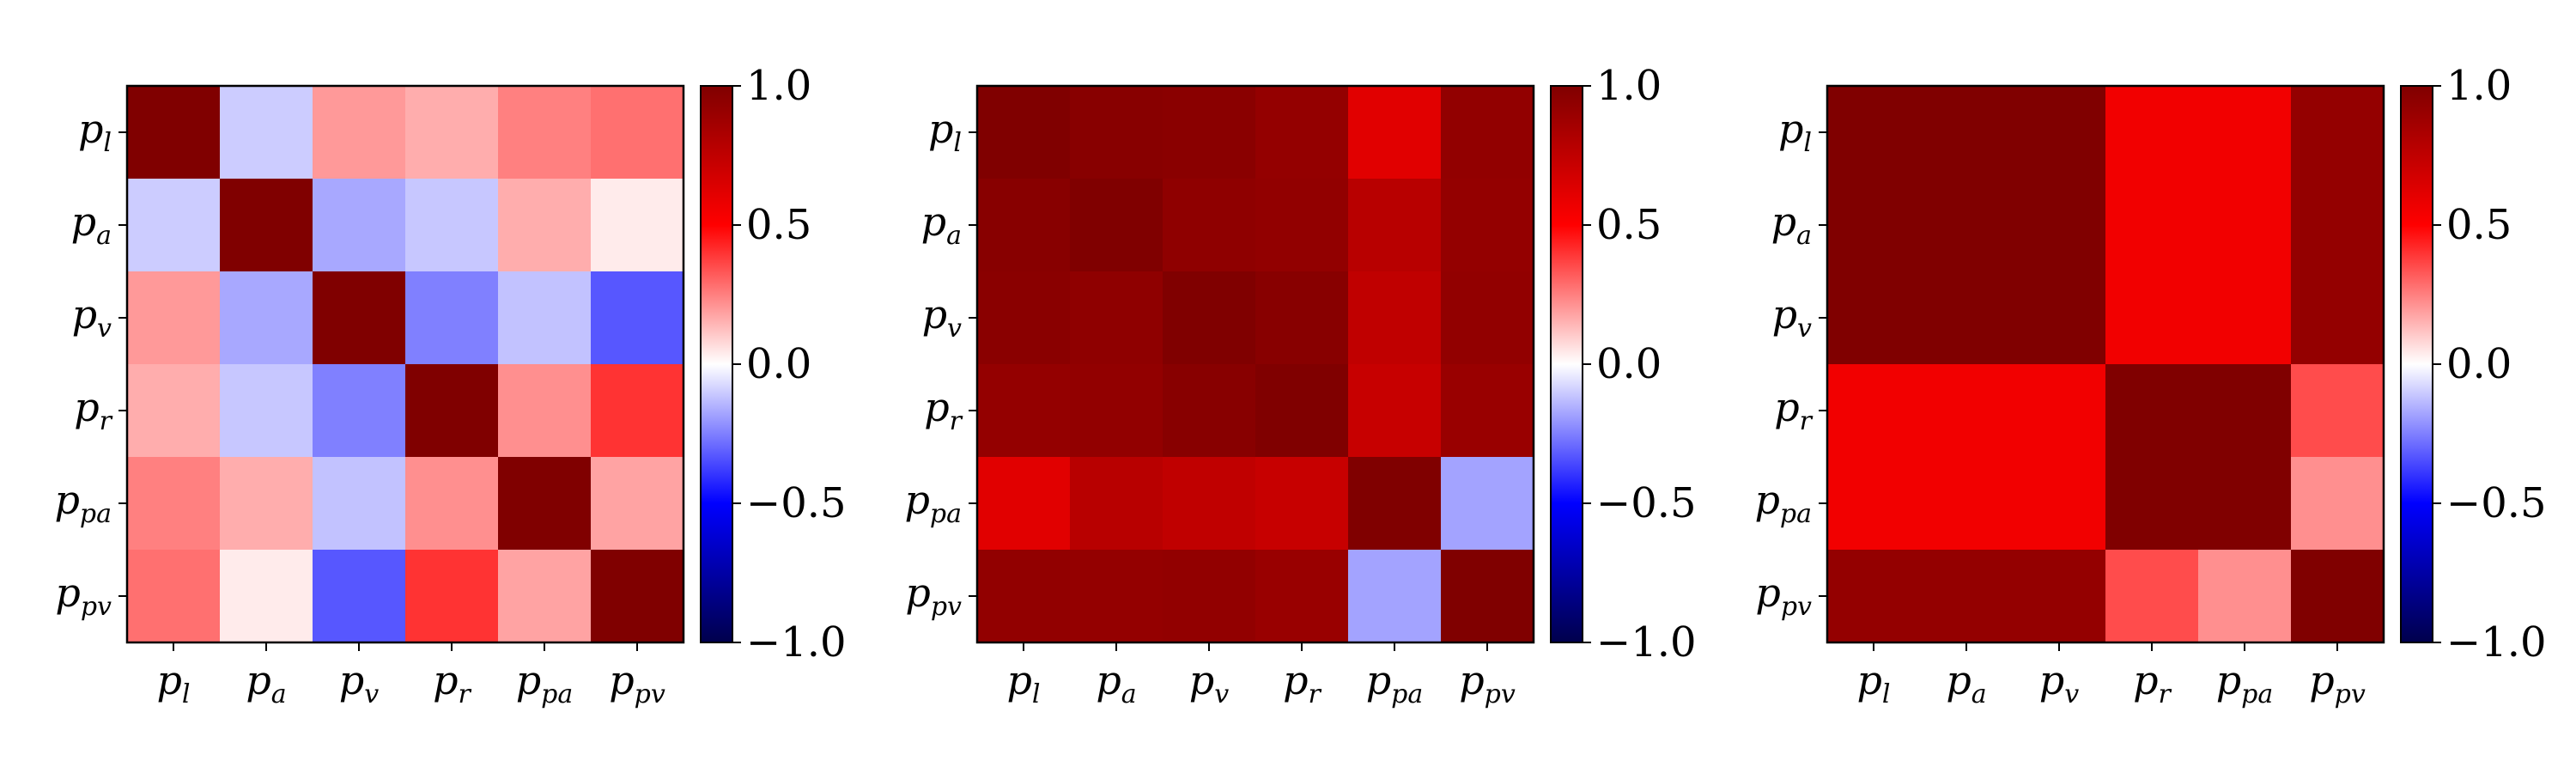 The image size is (2576, 773). Describe the element at coordinates (83, 503) in the screenshot. I see `y-tick-label-p_pa: ppa` at that location.